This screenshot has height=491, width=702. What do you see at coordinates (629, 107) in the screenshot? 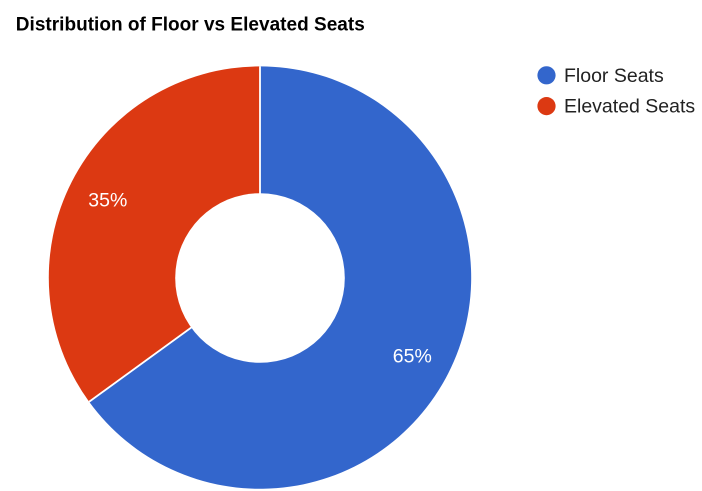
I see `svg-text: Elevated Seats` at bounding box center [629, 107].